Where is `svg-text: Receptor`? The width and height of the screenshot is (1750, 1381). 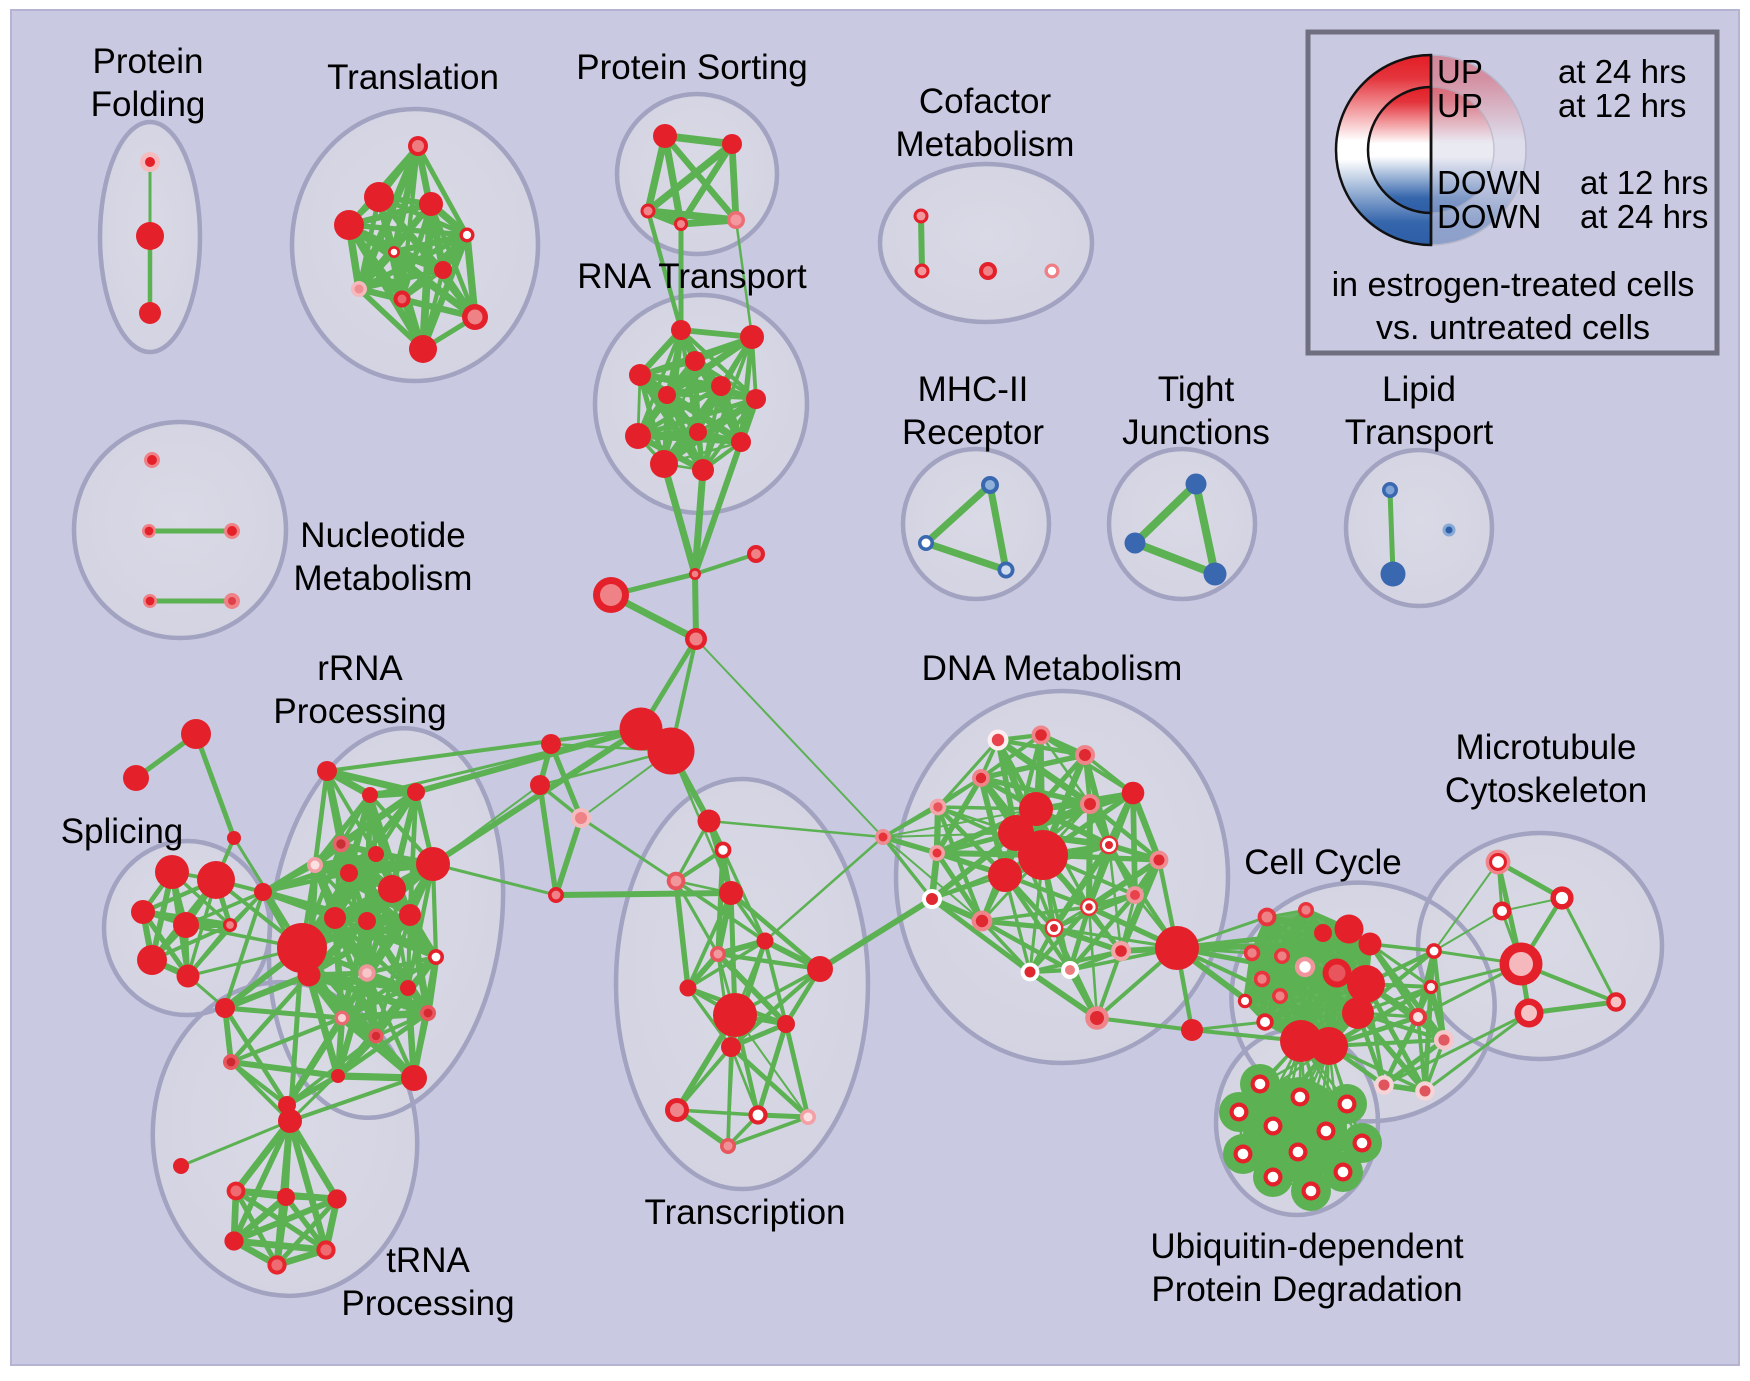
svg-text: Receptor is located at coordinates (973, 432).